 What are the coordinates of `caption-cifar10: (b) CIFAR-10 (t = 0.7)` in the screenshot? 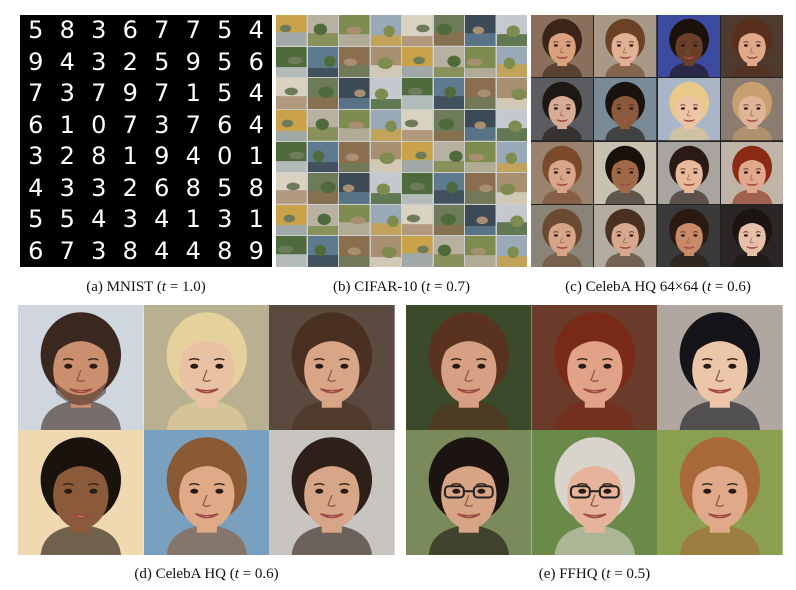 It's located at (401, 287).